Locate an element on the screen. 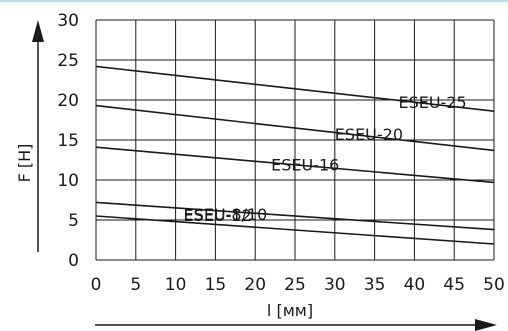 The height and width of the screenshot is (331, 508). y-tick-label: 10 is located at coordinates (68, 181).